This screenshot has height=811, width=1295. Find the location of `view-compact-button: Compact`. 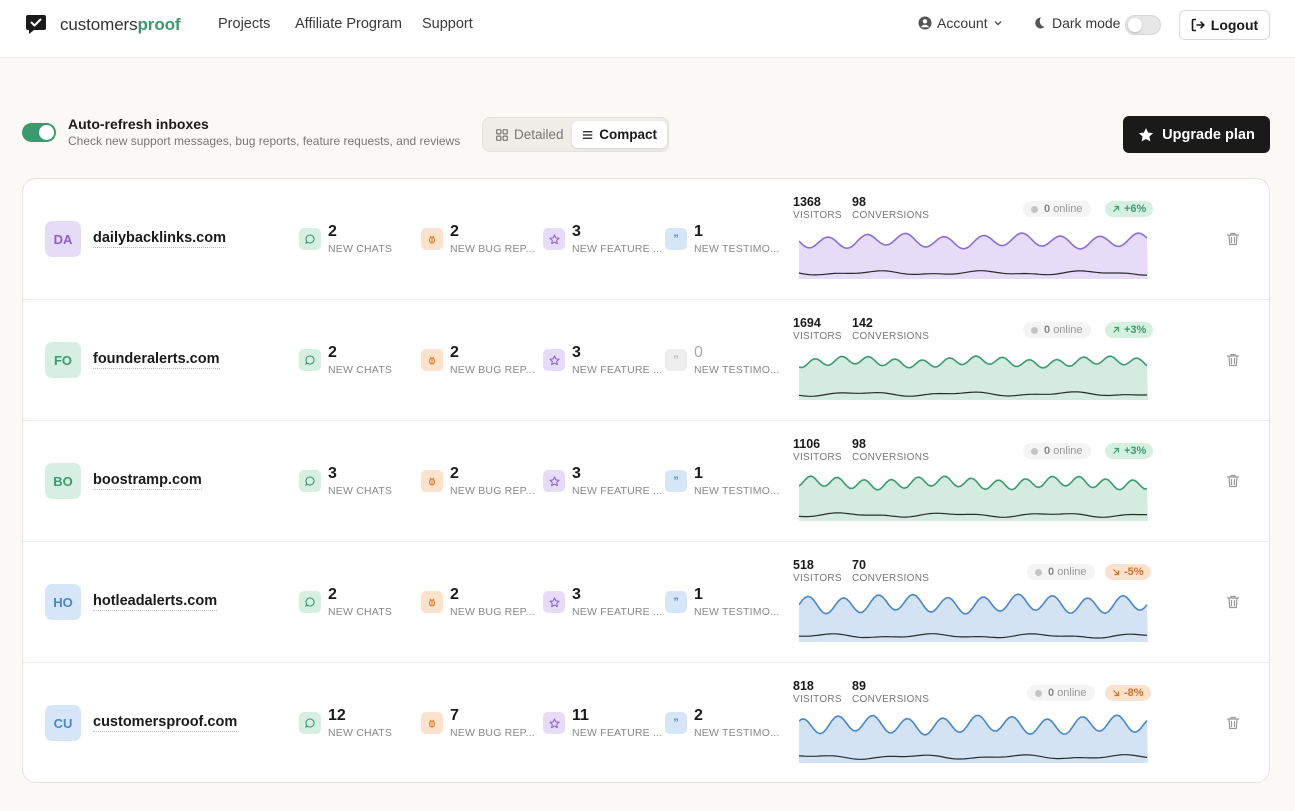

view-compact-button: Compact is located at coordinates (619, 134).